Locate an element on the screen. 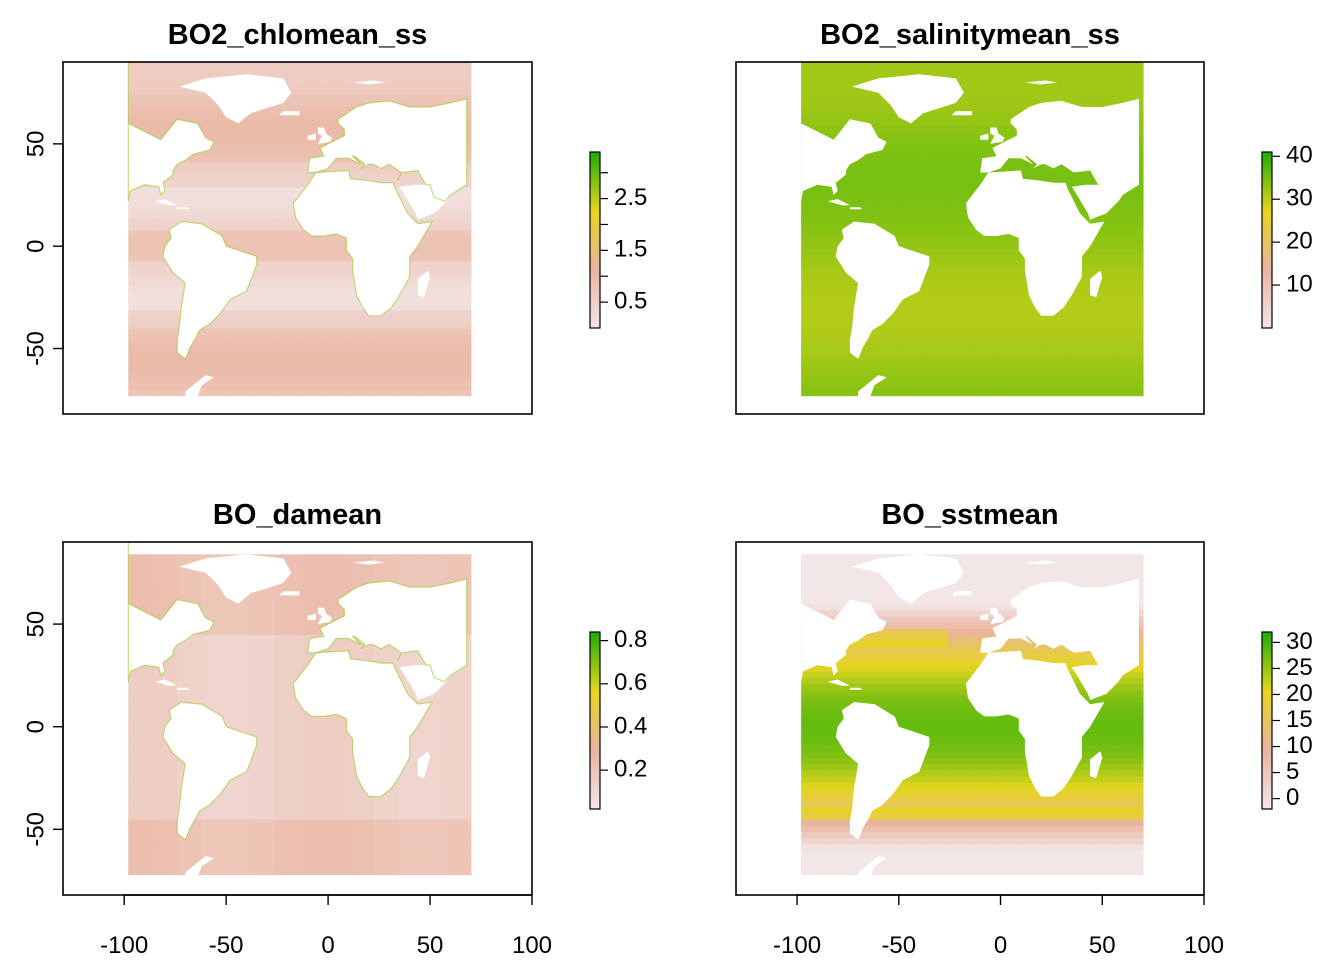 The height and width of the screenshot is (960, 1344). land-africa is located at coordinates (1035, 723).